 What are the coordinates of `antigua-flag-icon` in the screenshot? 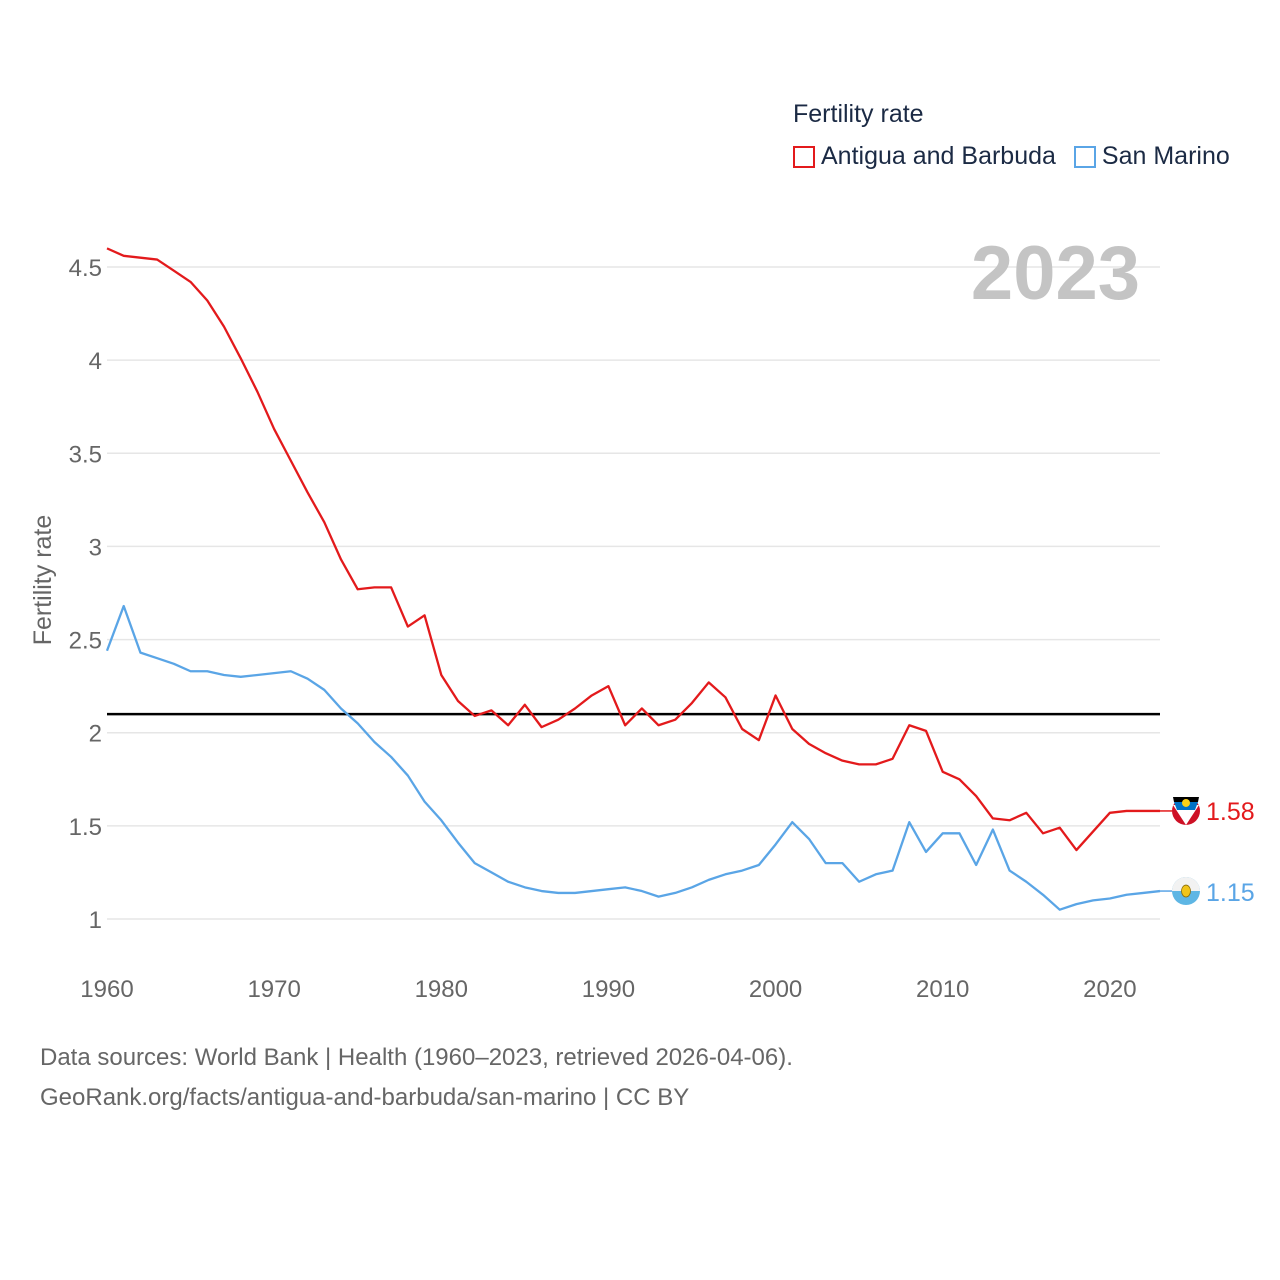 It's located at (1186, 810).